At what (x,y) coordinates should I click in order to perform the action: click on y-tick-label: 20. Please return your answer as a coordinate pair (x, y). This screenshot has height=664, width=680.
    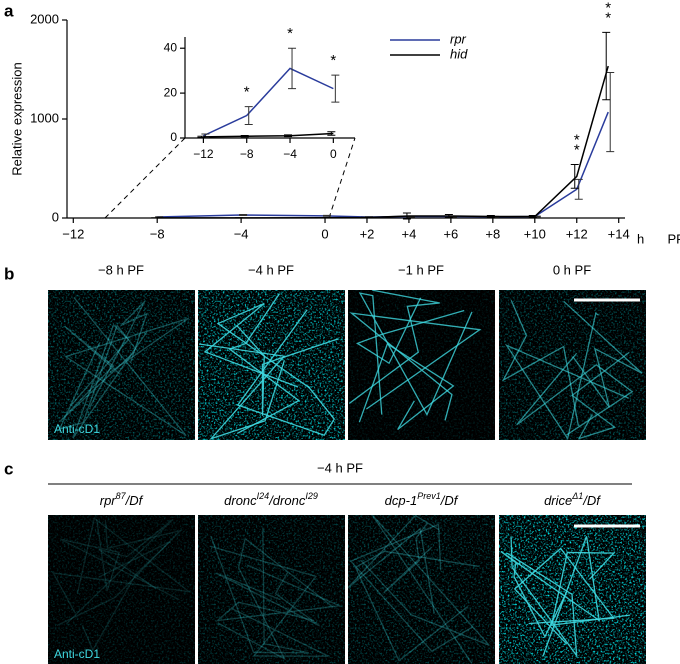
    Looking at the image, I should click on (171, 92).